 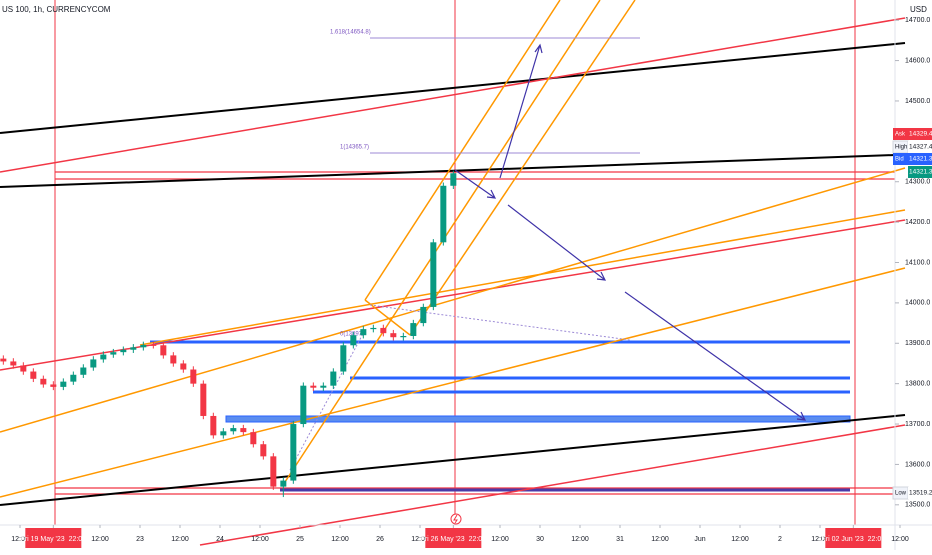 I want to click on fib-label: 0(13897, so click(x=351, y=335).